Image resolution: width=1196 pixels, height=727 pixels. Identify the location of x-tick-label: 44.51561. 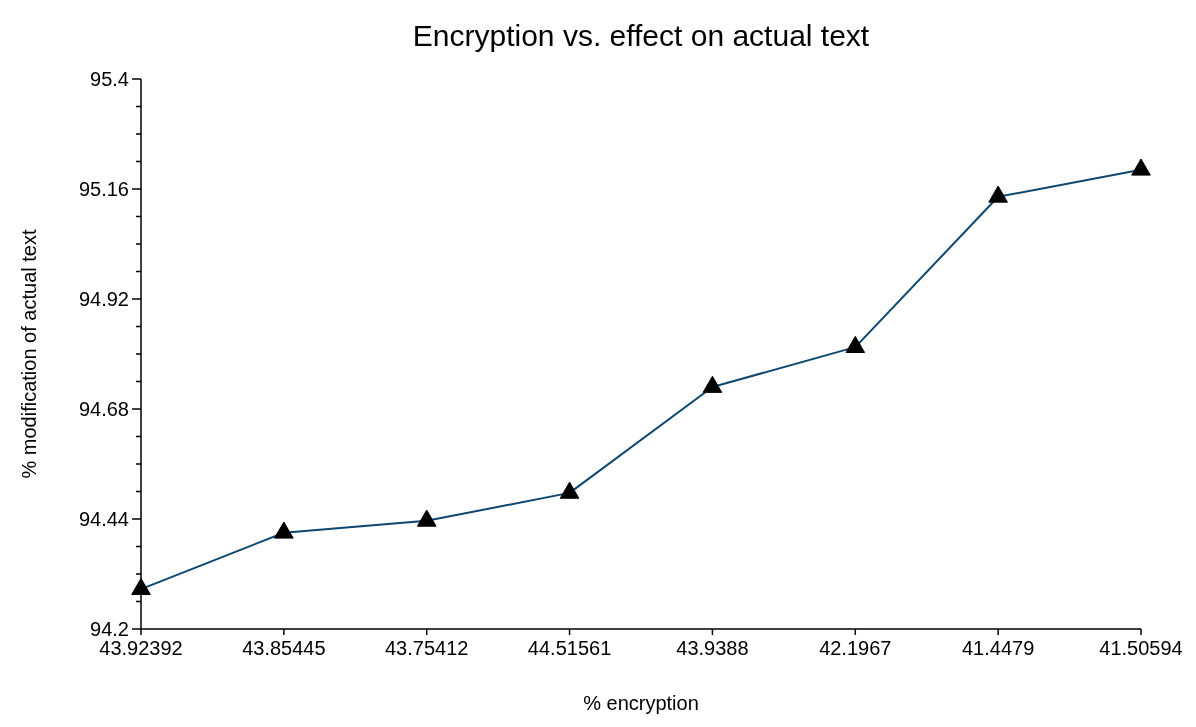
(569, 648).